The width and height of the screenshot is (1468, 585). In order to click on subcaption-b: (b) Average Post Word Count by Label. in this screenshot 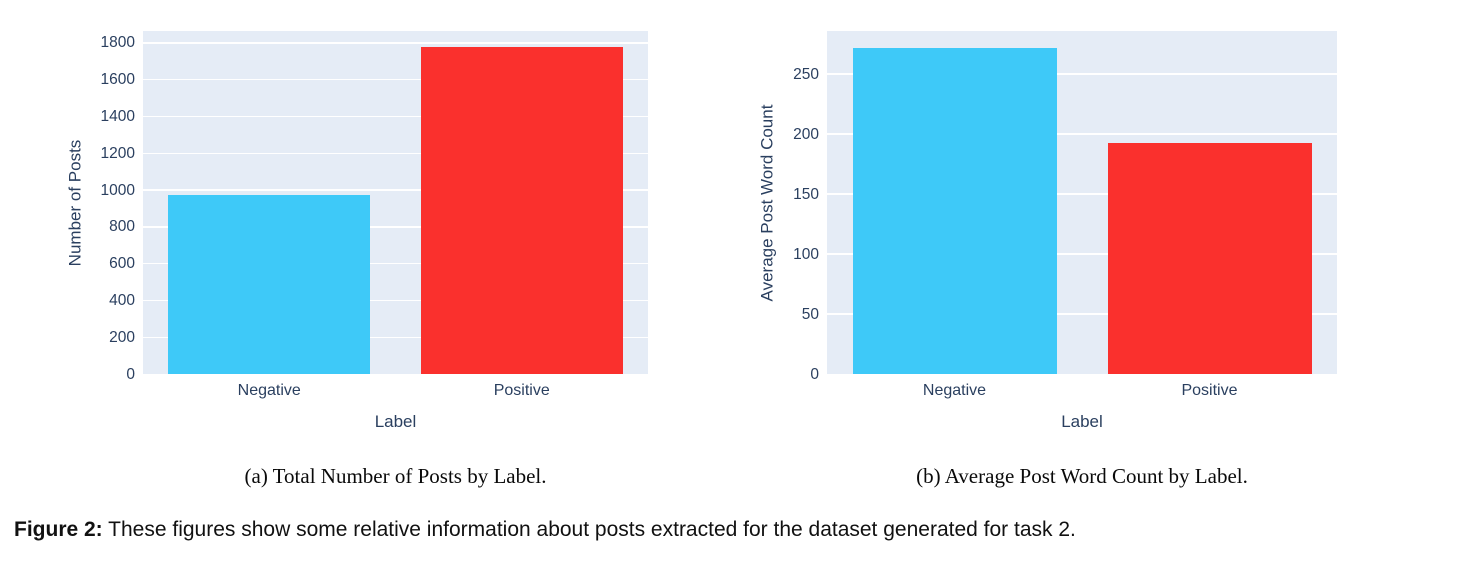, I will do `click(1082, 476)`.